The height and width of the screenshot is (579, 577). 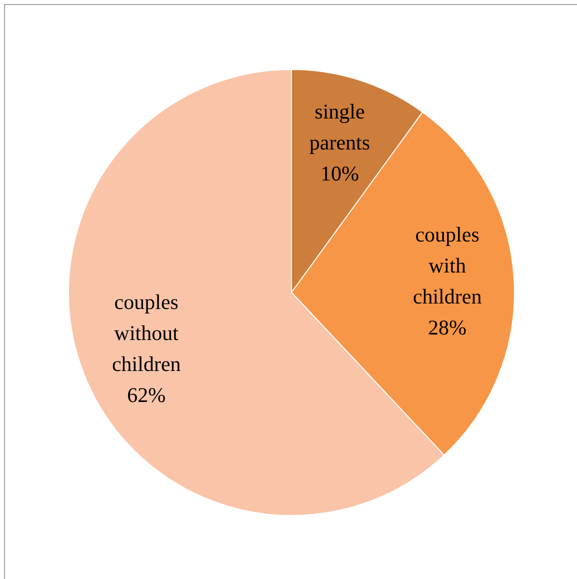 What do you see at coordinates (339, 127) in the screenshot?
I see `slice-label: single parents` at bounding box center [339, 127].